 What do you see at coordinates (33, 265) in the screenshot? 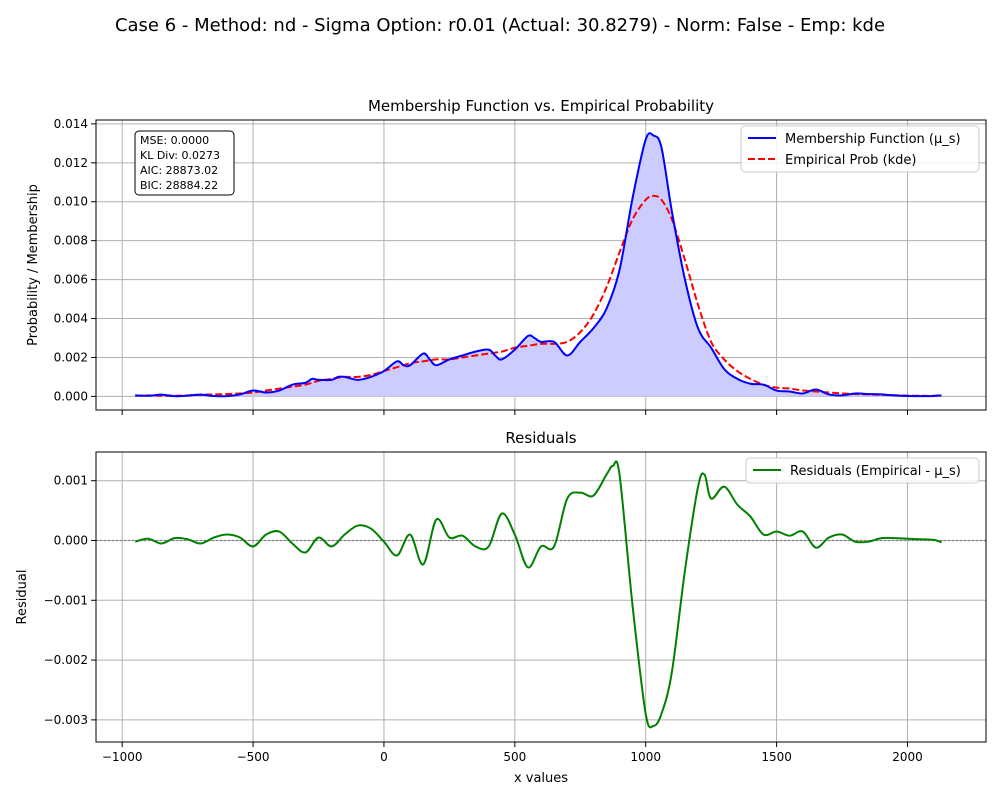
I see `top-panel-ylabel: Probability / Membership` at bounding box center [33, 265].